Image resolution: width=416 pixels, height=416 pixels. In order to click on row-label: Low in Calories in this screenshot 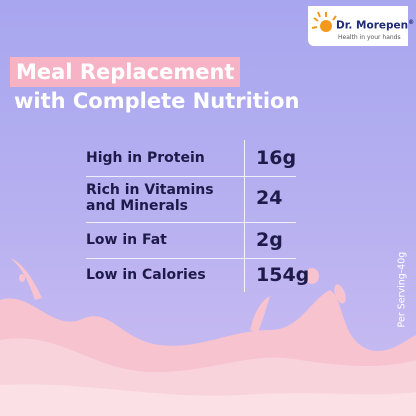, I will do `click(165, 275)`.